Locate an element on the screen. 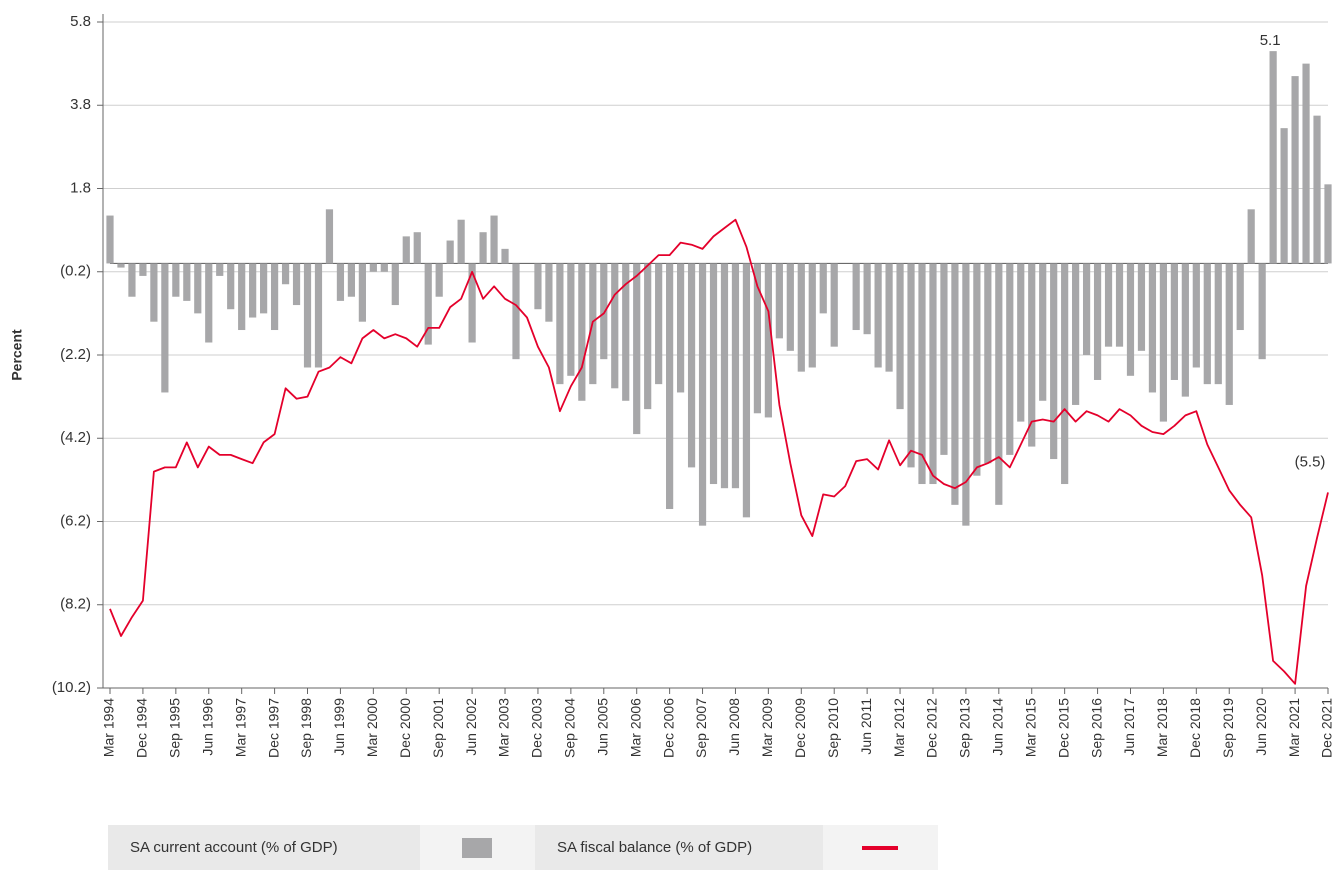  legend-label: SA fiscal balance (% of GDP) is located at coordinates (654, 847).